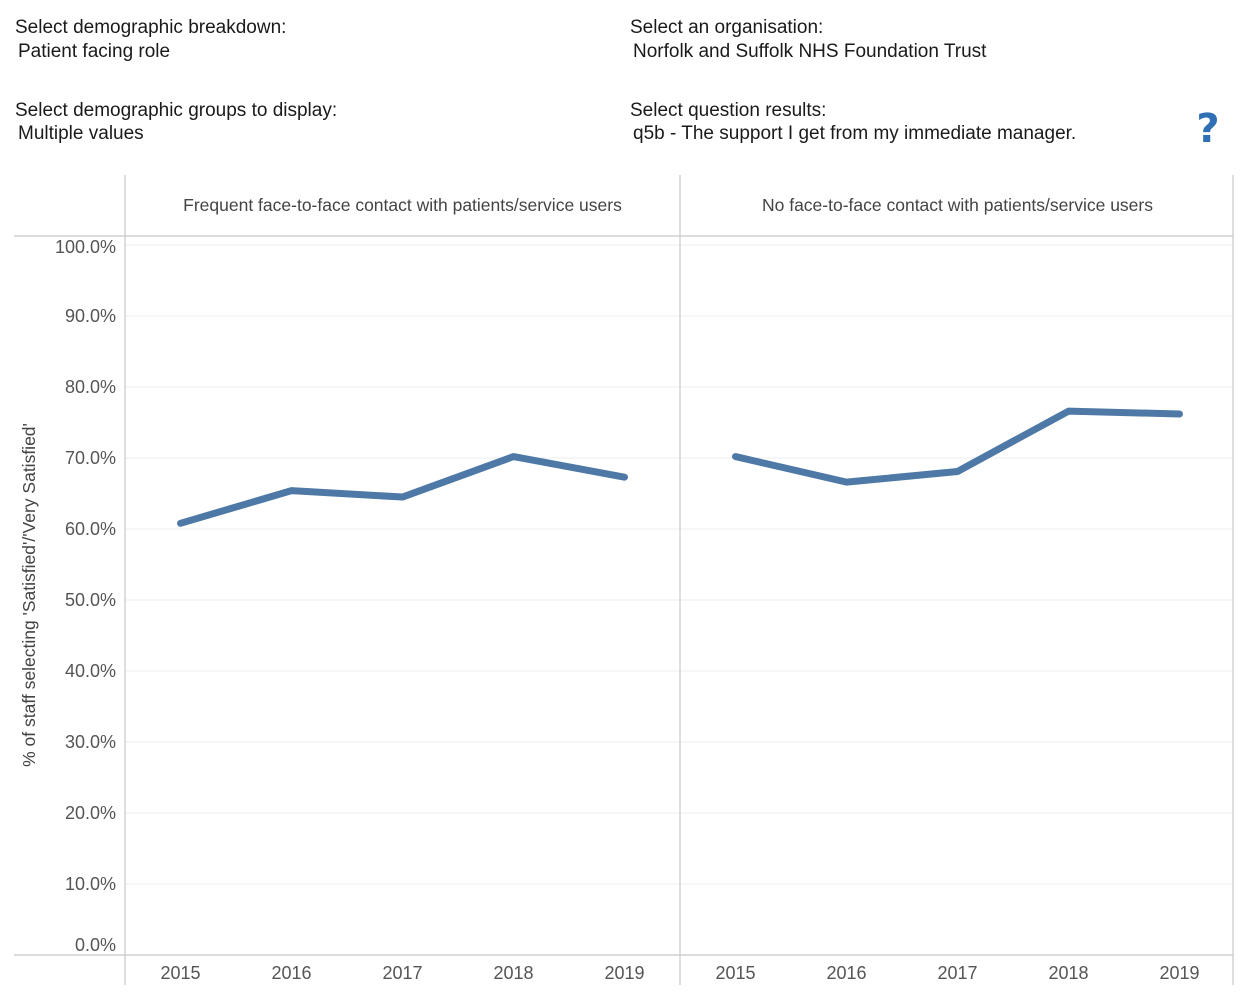 The height and width of the screenshot is (999, 1249). I want to click on breakdown-select: Patient facing role, so click(94, 51).